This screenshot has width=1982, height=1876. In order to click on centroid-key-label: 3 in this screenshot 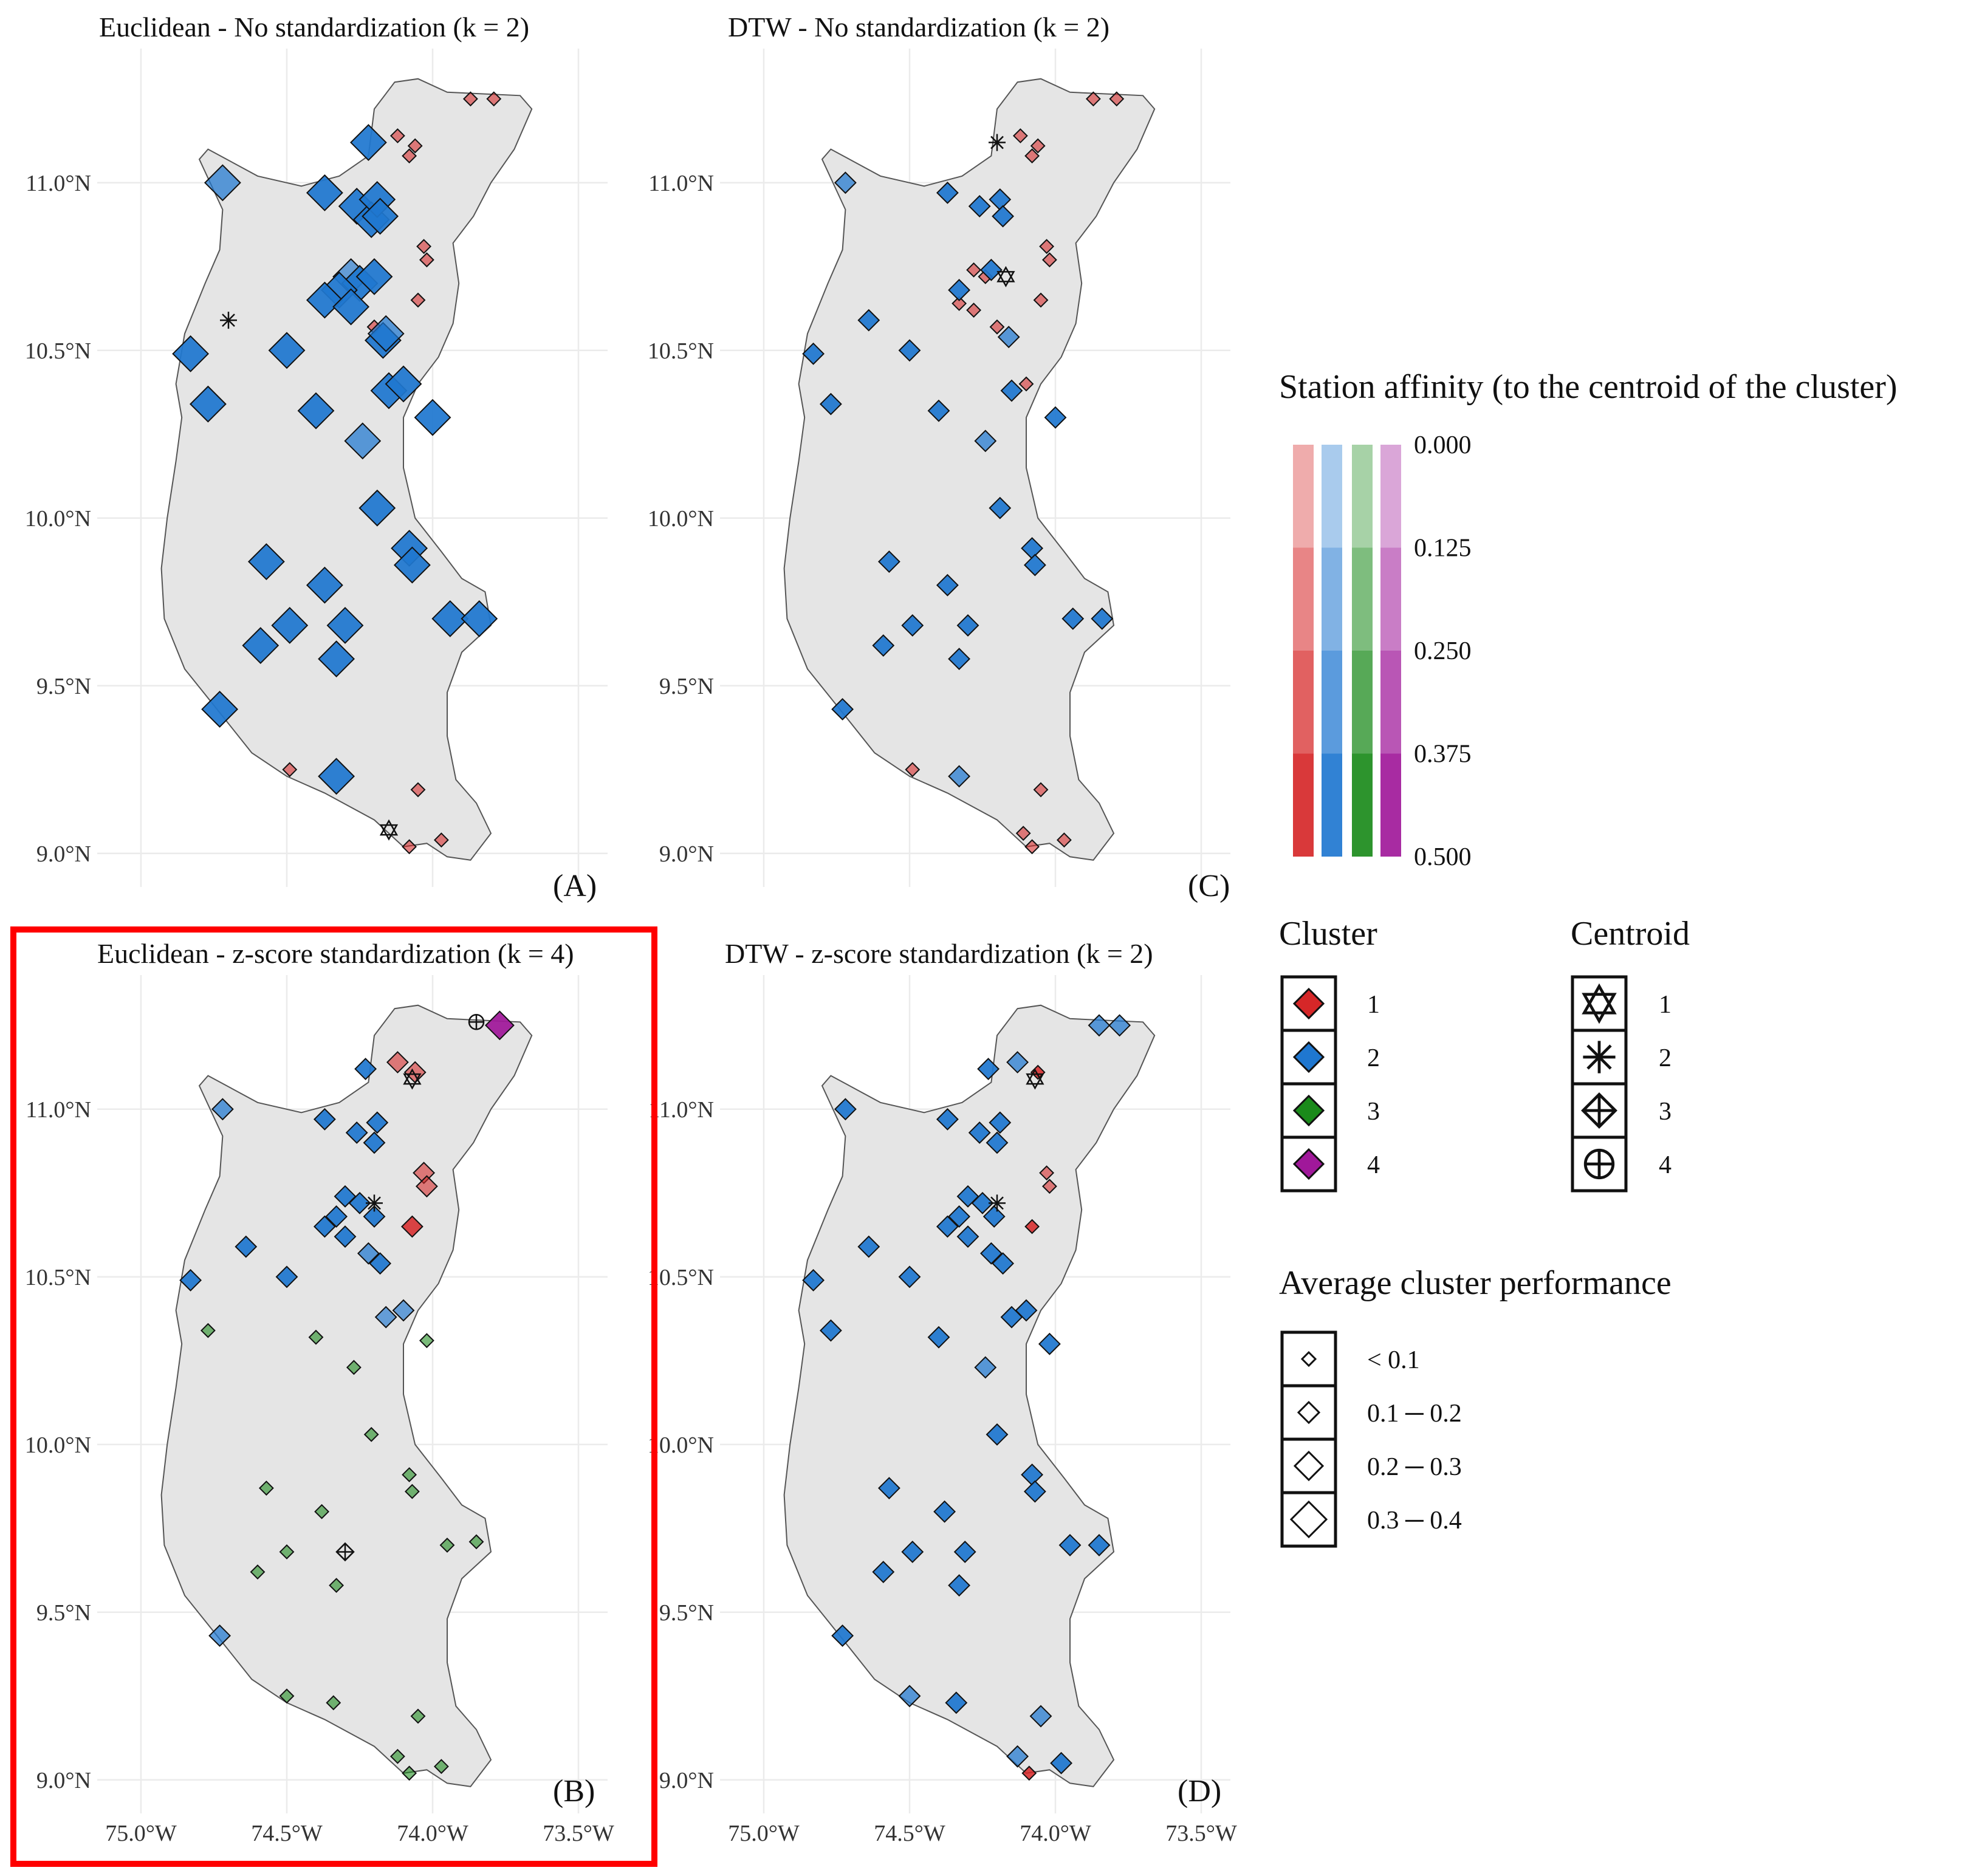, I will do `click(1665, 1112)`.